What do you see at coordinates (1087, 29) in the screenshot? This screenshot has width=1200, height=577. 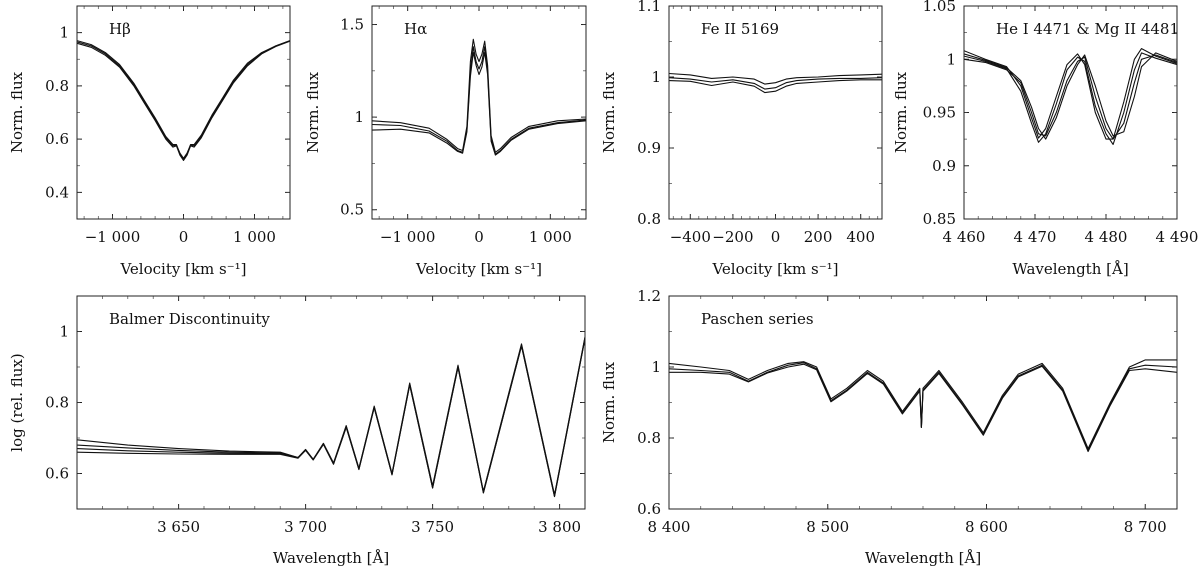 I see `panel-label-he-i-4471-mg-ii-4481: He I 4471 & Mg II 4481` at bounding box center [1087, 29].